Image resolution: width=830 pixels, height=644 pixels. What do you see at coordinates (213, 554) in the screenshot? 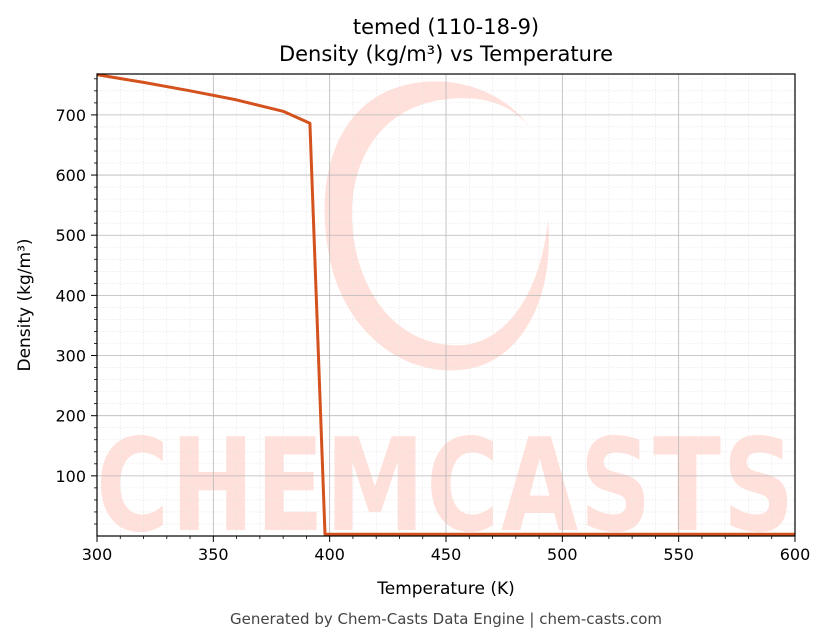
I see `x-tick-label: 350` at bounding box center [213, 554].